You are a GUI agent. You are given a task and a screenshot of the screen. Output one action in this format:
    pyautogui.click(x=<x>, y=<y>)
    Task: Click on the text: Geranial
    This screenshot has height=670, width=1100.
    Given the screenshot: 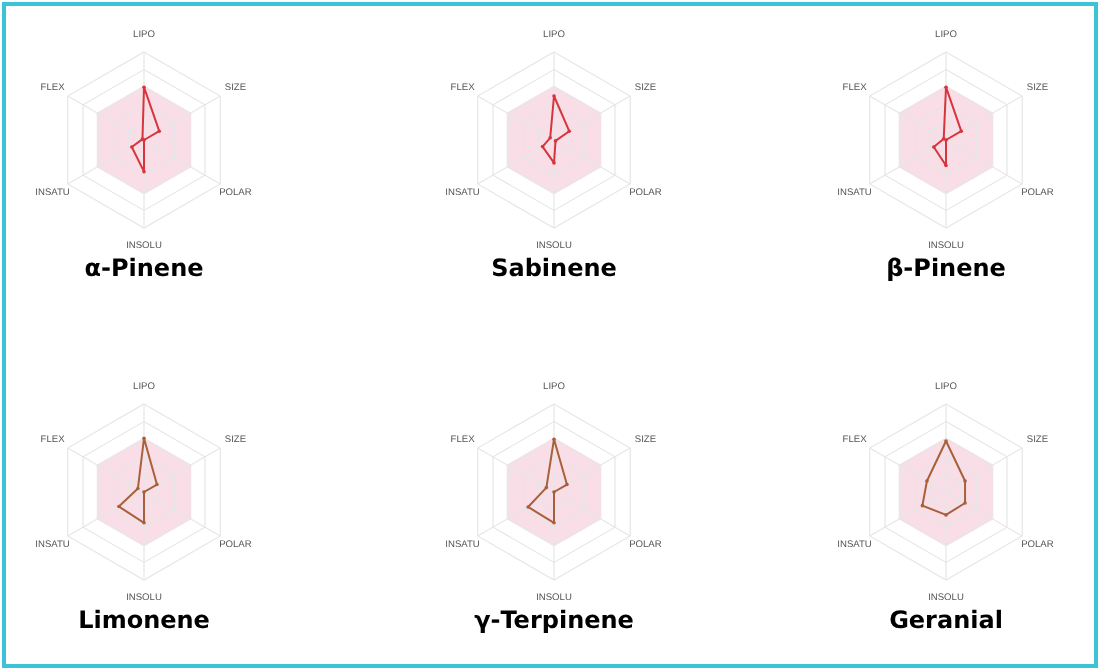 What is the action you would take?
    pyautogui.click(x=946, y=620)
    